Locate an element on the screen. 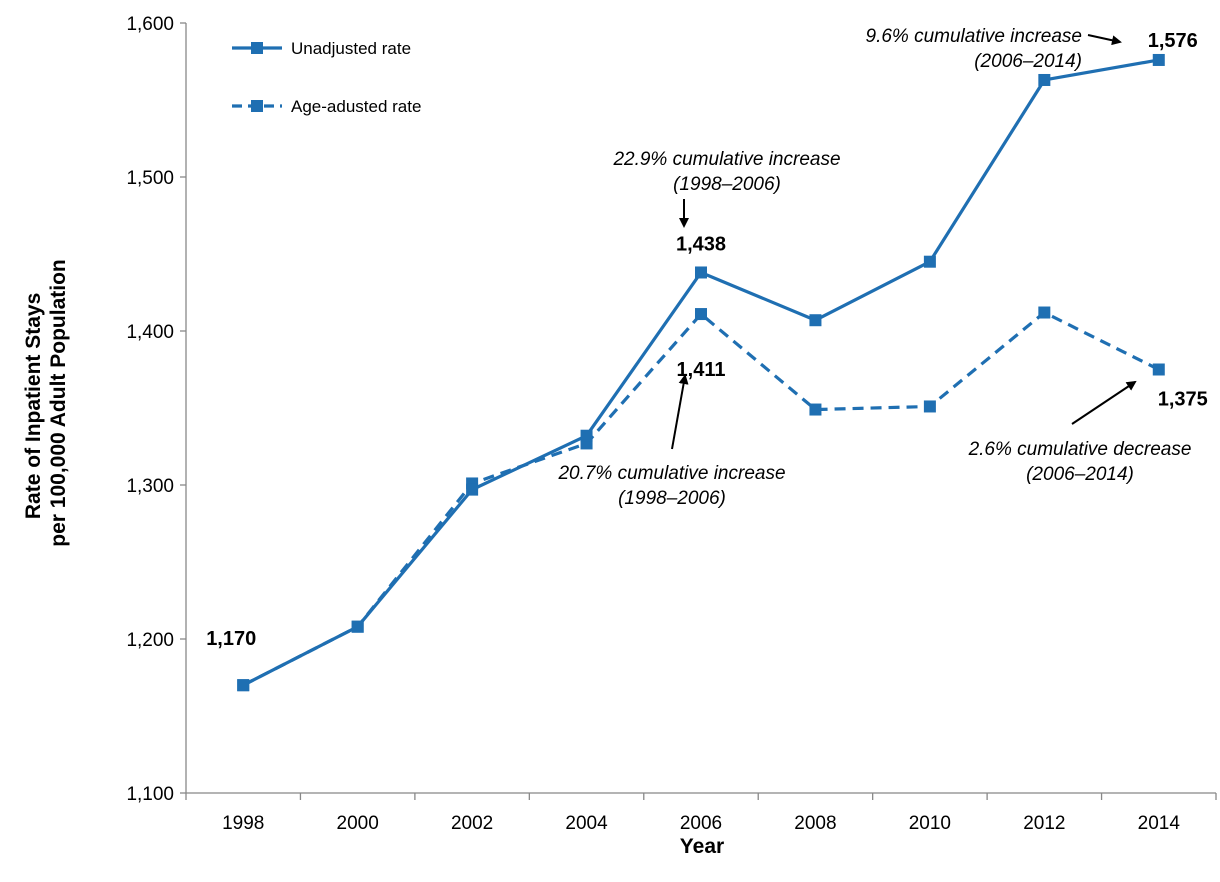 Image resolution: width=1220 pixels, height=882 pixels. y-tick-label: 1,100 is located at coordinates (150, 794).